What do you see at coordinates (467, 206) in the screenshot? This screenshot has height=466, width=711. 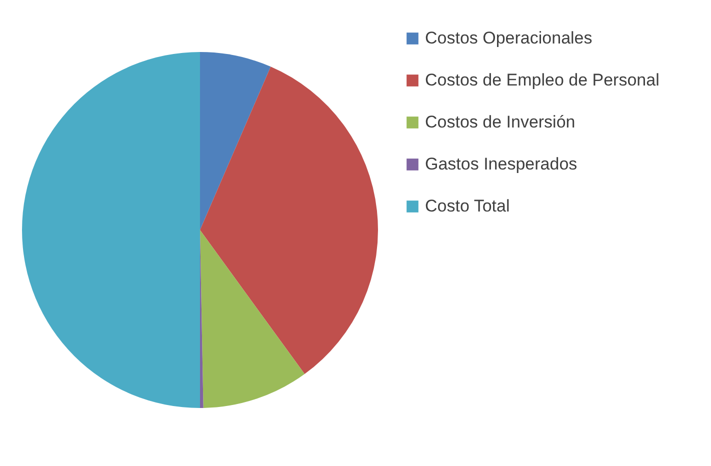 I see `legend-label: Costo Total` at bounding box center [467, 206].